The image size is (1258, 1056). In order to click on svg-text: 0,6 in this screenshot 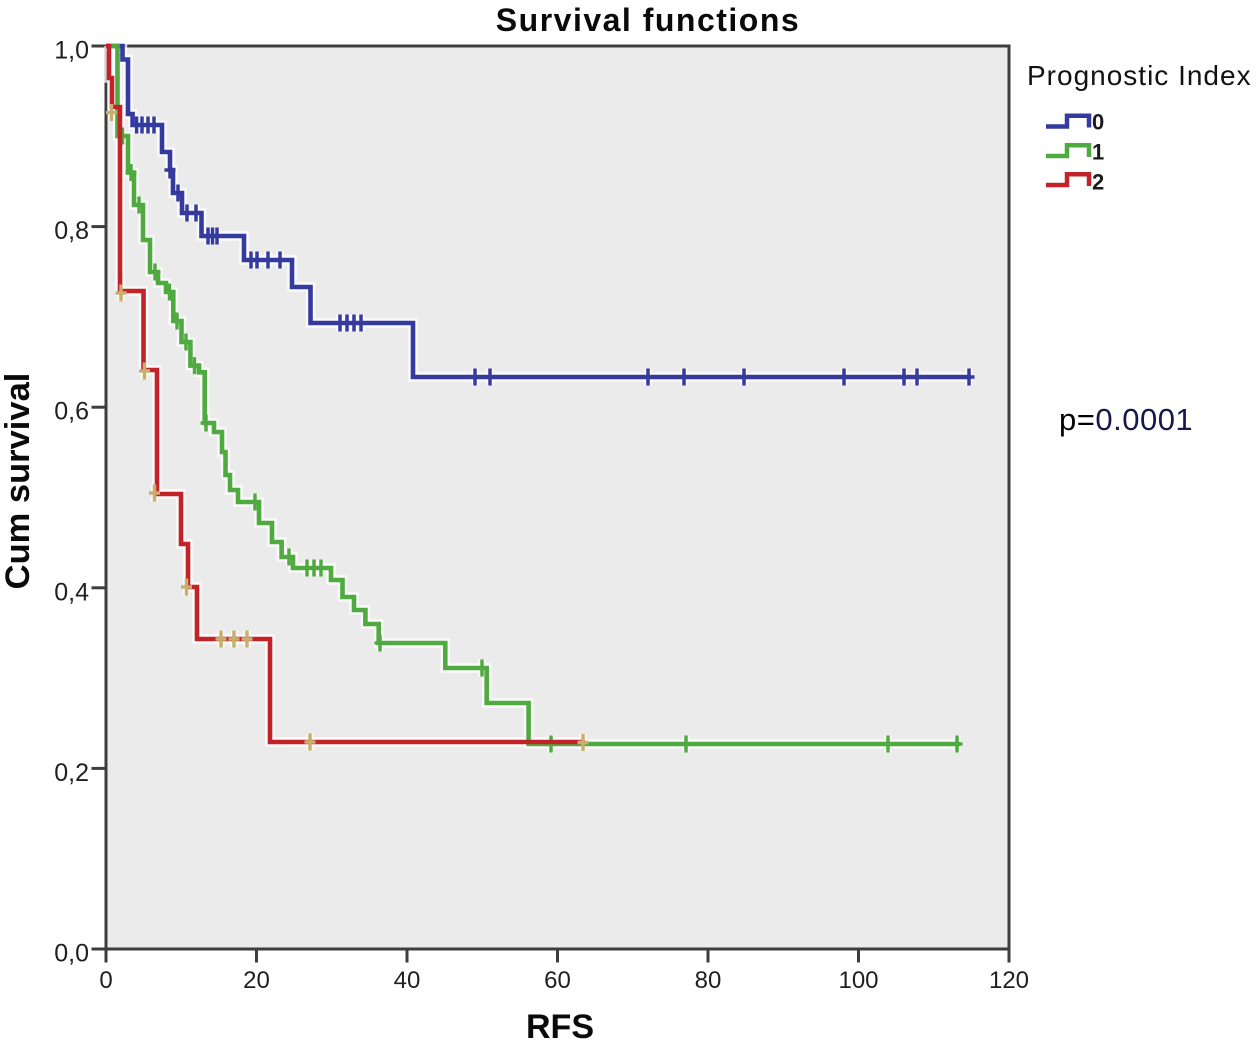, I will do `click(71, 412)`.